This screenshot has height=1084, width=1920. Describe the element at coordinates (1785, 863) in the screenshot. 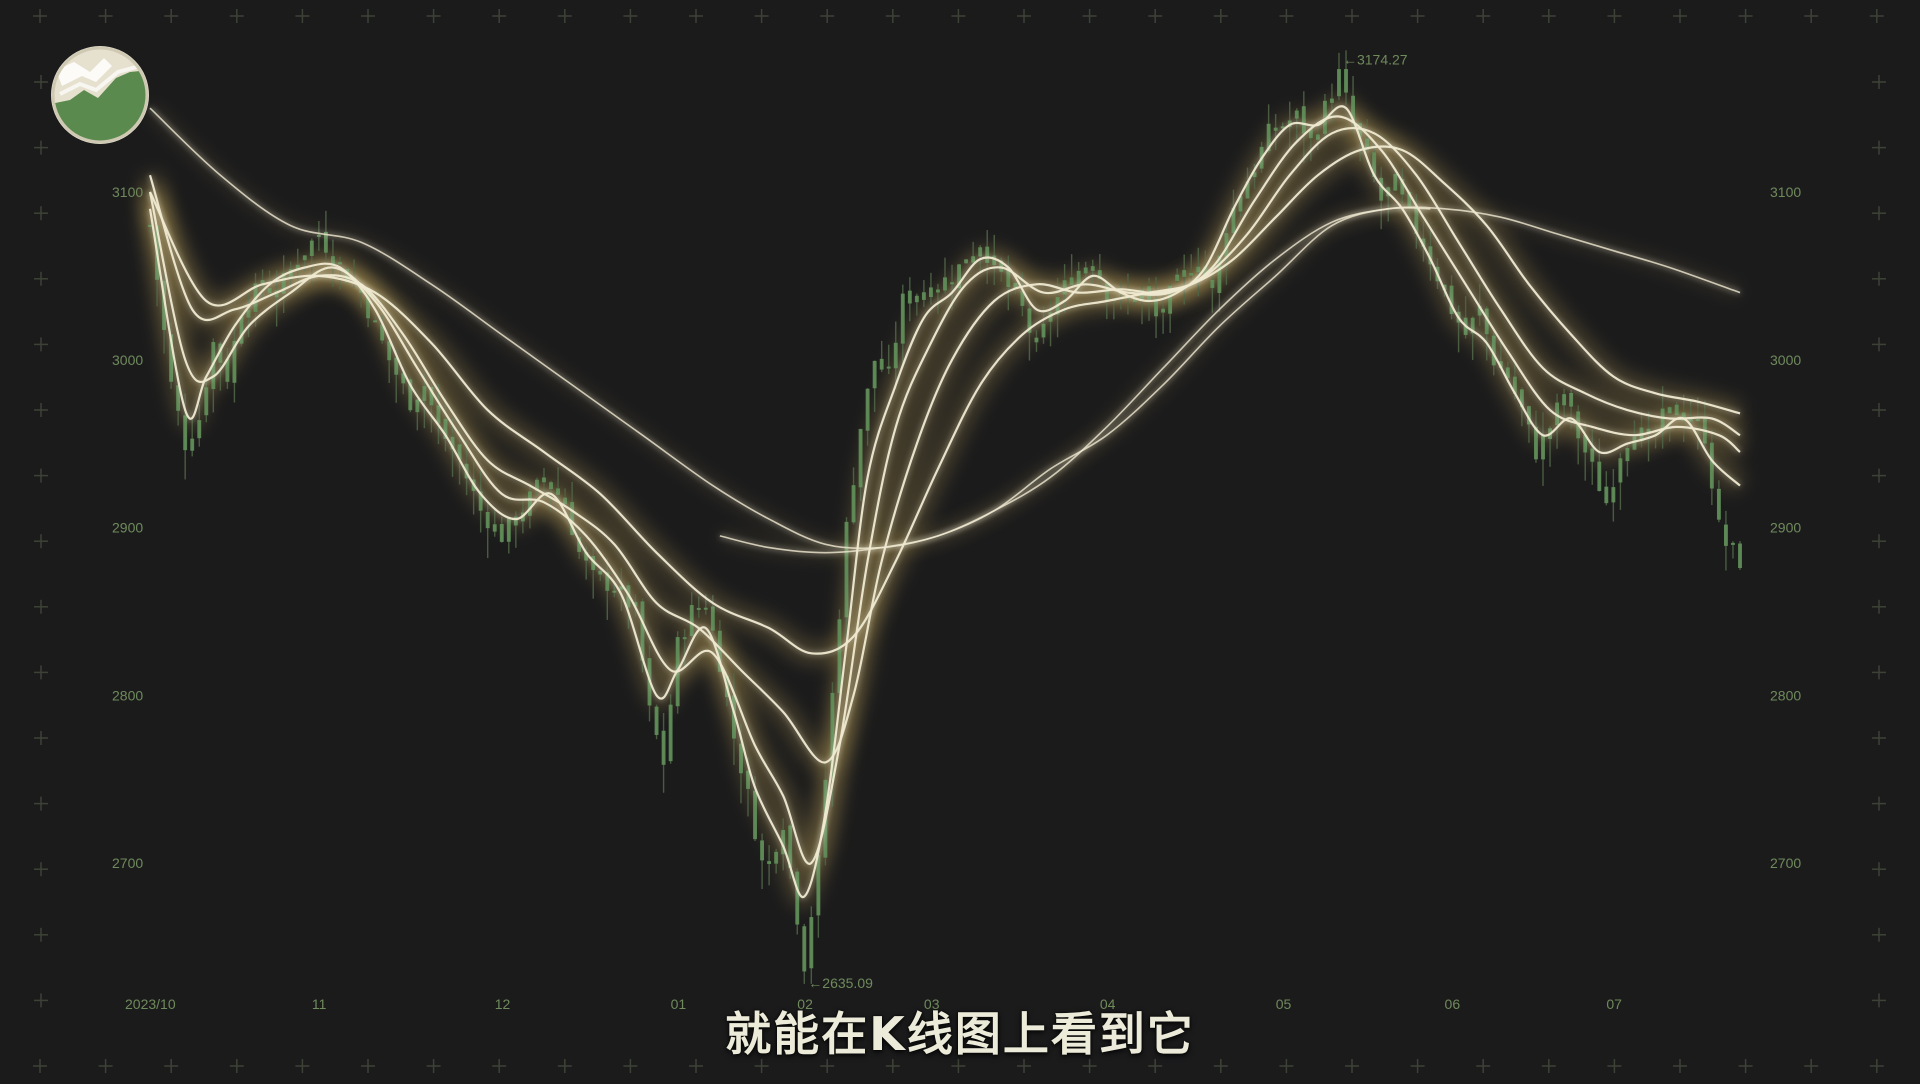

I see `y-tick-label-right: 2700` at that location.